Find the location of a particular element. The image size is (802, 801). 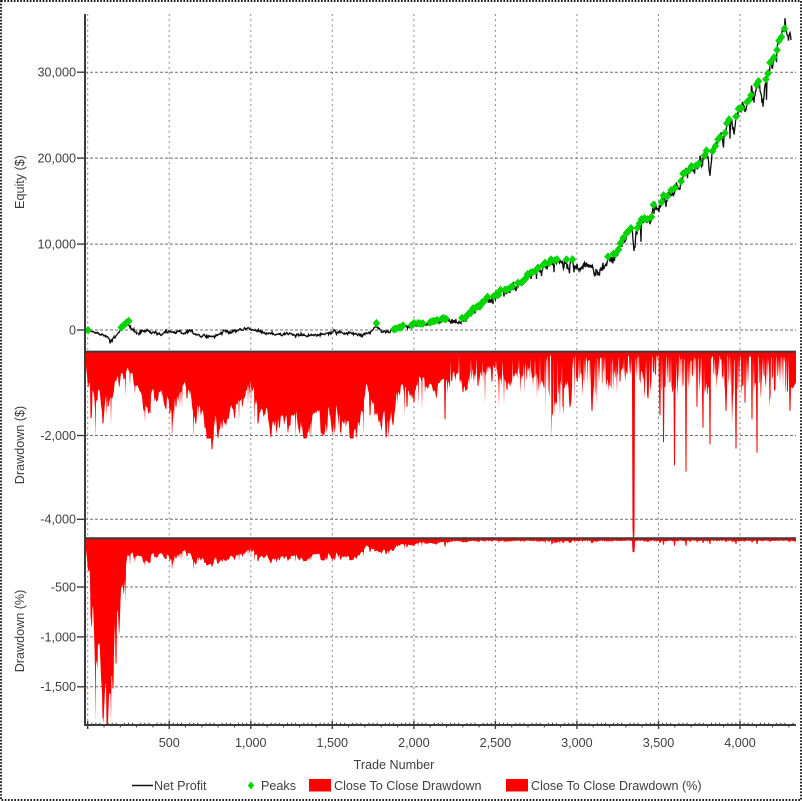

svg-text: 2,500 is located at coordinates (496, 743).